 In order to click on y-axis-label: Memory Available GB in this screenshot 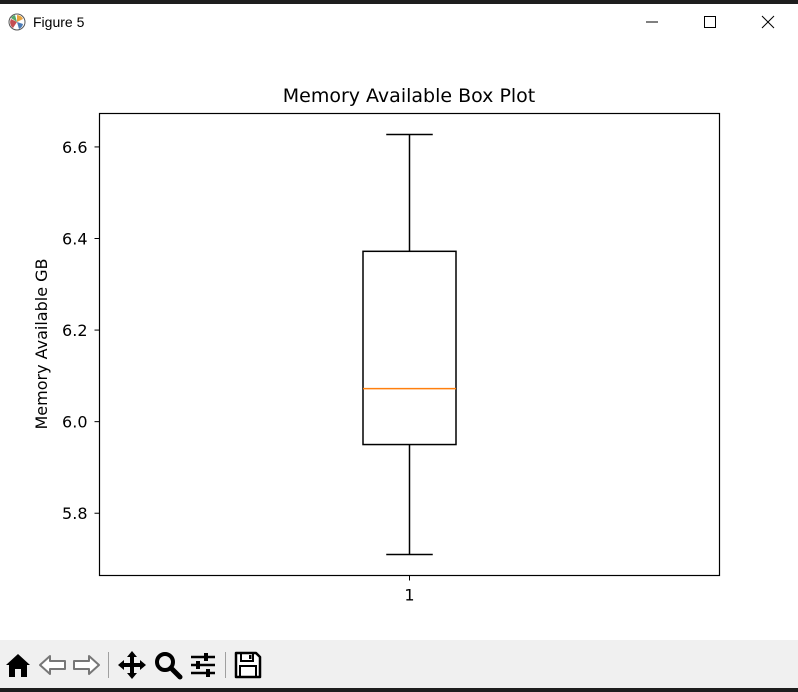, I will do `click(41, 343)`.